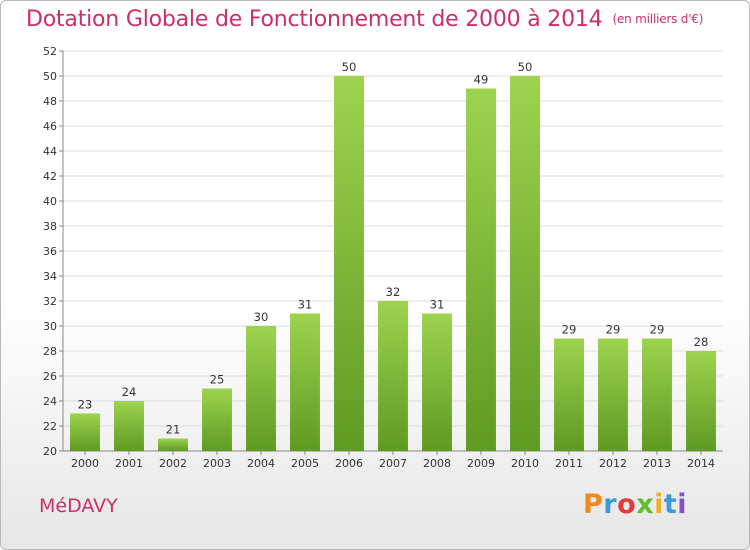  Describe the element at coordinates (50, 276) in the screenshot. I see `y-tick-label: 34` at that location.